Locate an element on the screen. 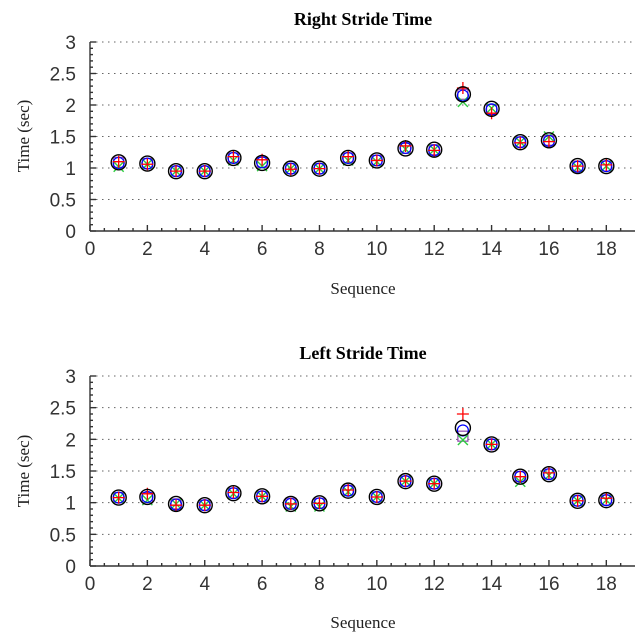 The width and height of the screenshot is (640, 635). x-tick-label: 12 is located at coordinates (434, 249).